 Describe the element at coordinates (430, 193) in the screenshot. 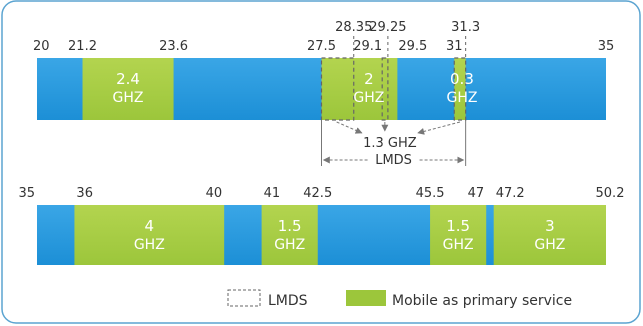

I see `row2-tick-label: 45.5` at that location.